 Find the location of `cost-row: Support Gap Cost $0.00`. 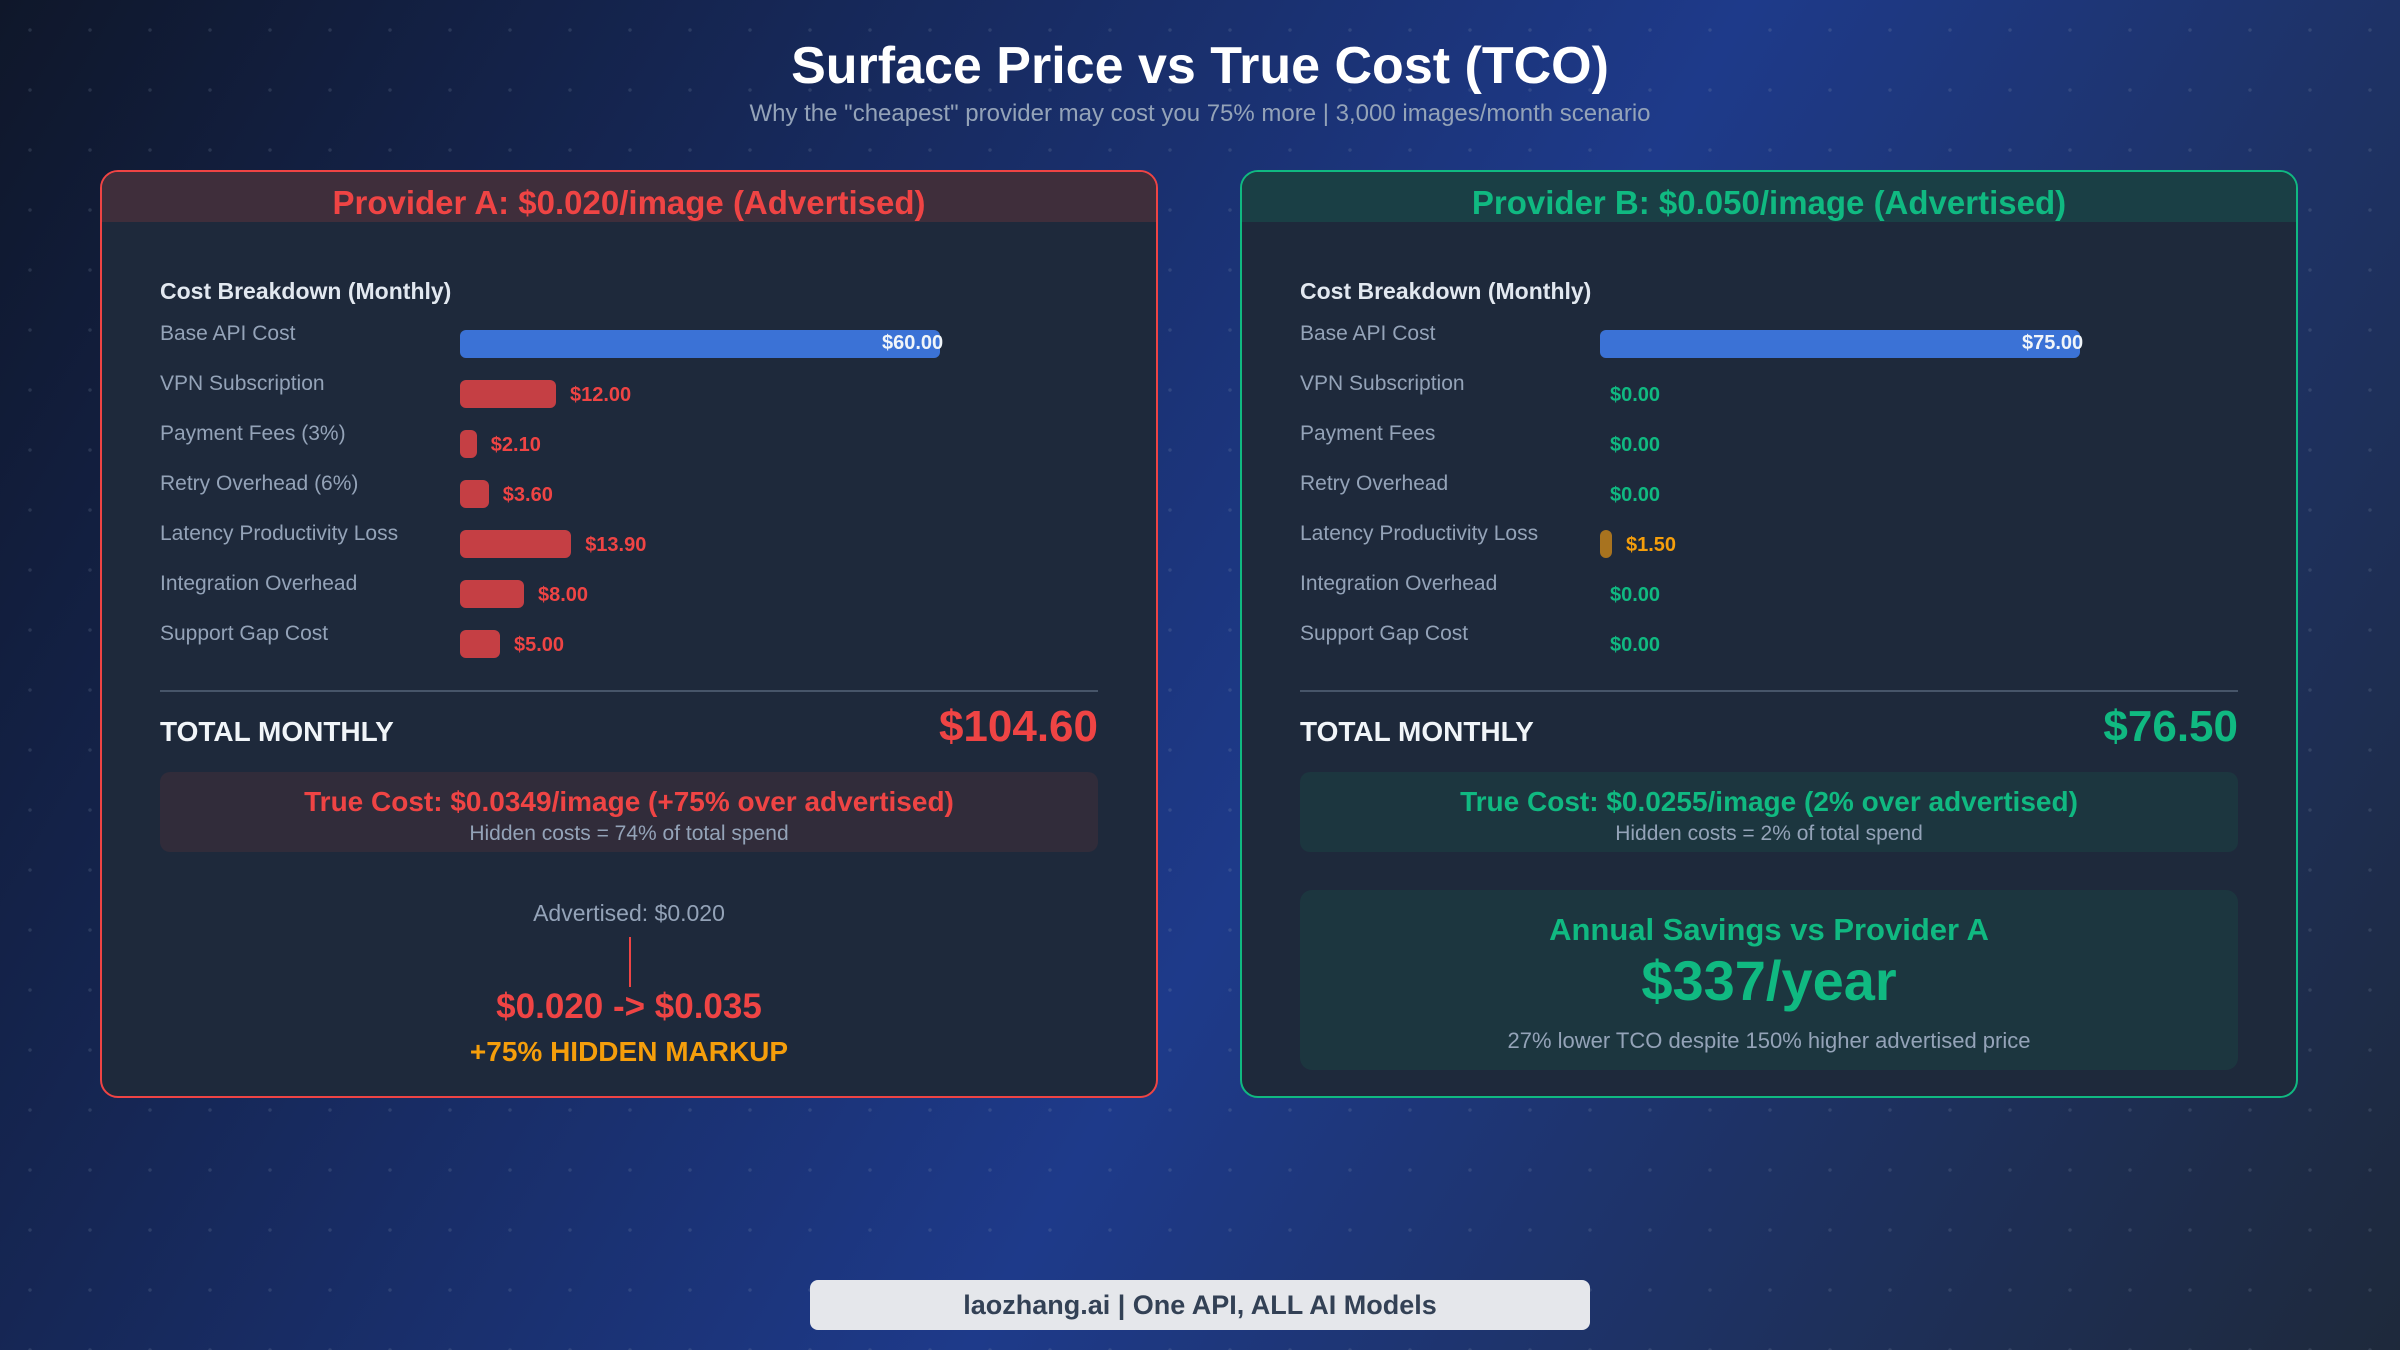

cost-row: Support Gap Cost $0.00 is located at coordinates (1769, 642).